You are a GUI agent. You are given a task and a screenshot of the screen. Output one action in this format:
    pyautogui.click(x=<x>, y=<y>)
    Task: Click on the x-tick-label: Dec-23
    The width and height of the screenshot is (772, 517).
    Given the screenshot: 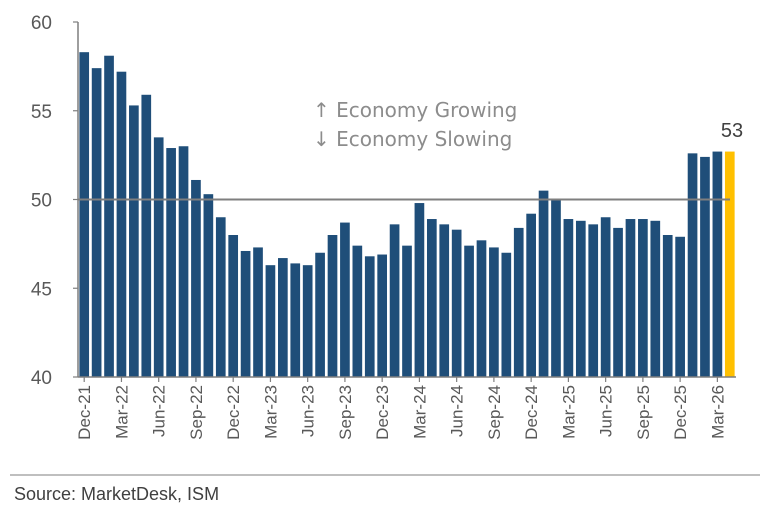 What is the action you would take?
    pyautogui.click(x=382, y=412)
    